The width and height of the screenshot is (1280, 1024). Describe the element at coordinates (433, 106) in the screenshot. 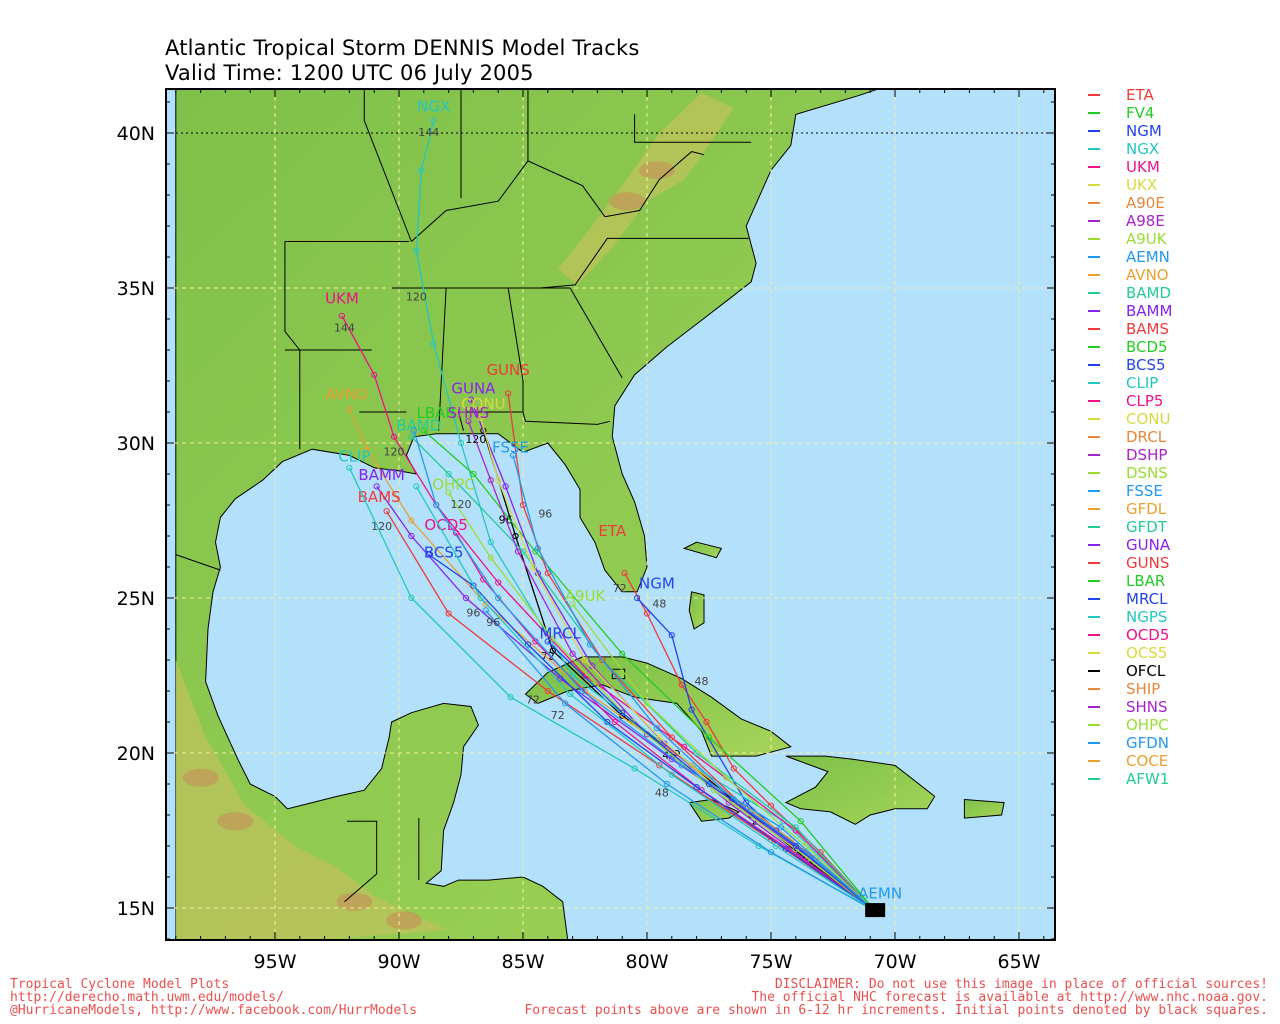

I see `track-end-label: NGX` at that location.